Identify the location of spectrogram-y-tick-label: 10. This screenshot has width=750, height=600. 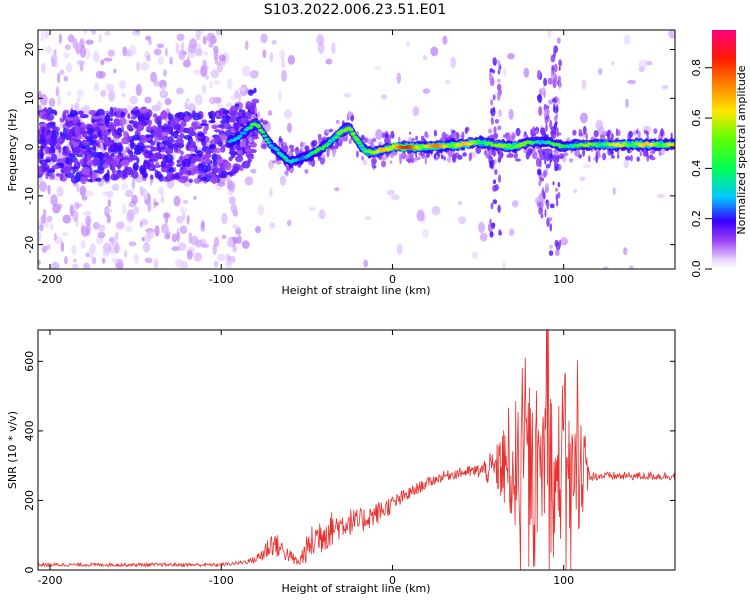
(29, 98).